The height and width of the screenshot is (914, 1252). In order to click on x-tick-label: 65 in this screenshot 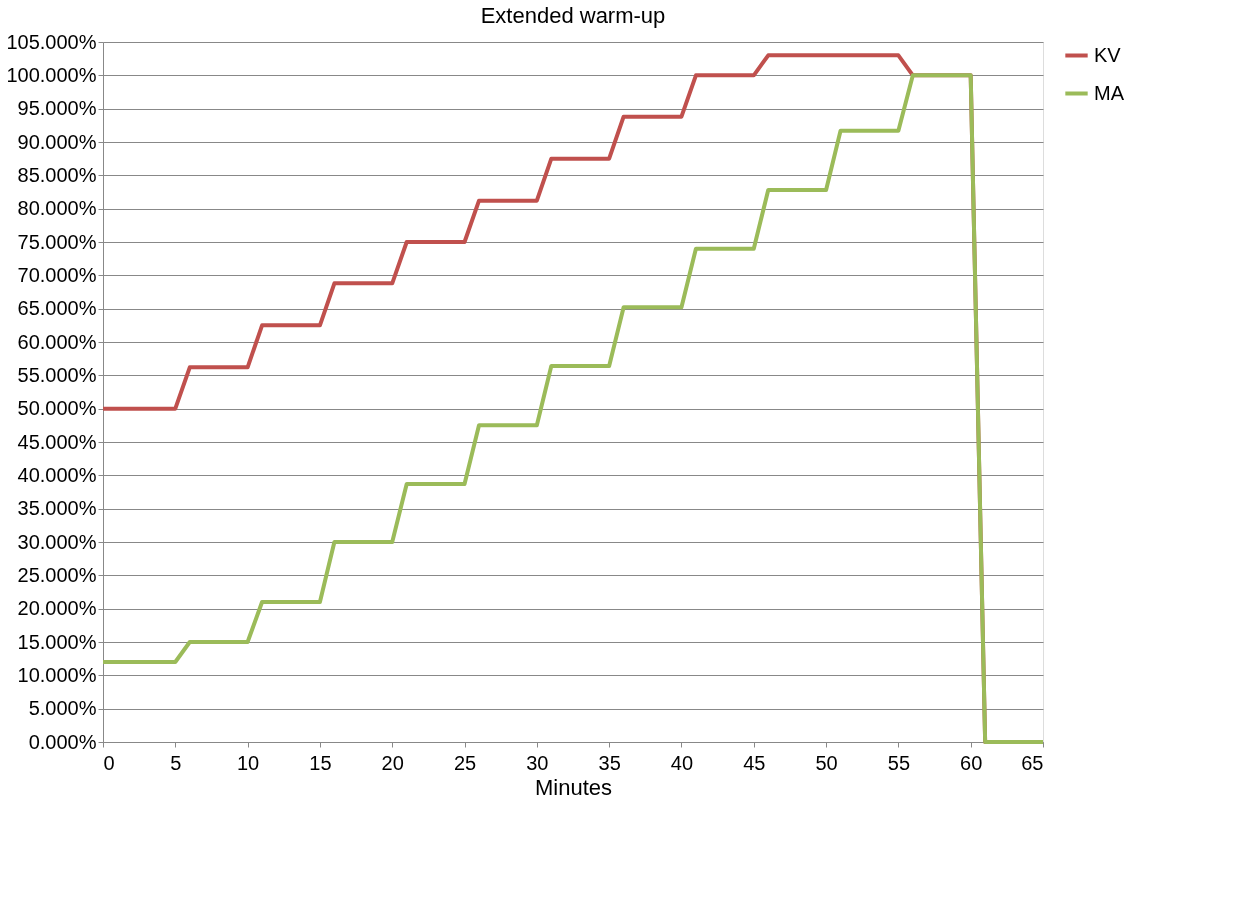, I will do `click(1032, 762)`.